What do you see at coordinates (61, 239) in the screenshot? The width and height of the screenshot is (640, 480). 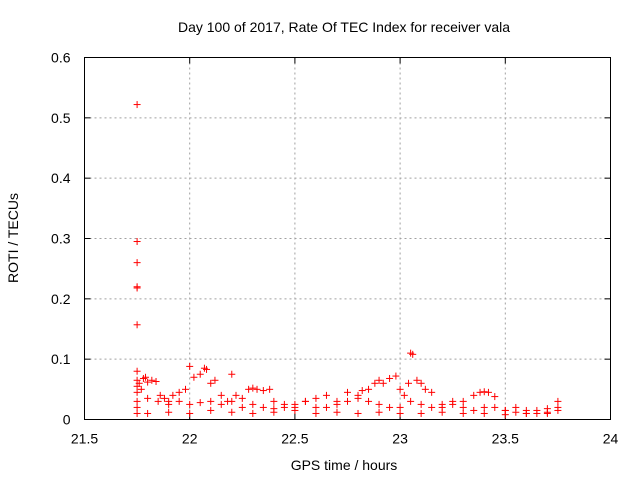 I see `y-tick-label: 0.3` at bounding box center [61, 239].